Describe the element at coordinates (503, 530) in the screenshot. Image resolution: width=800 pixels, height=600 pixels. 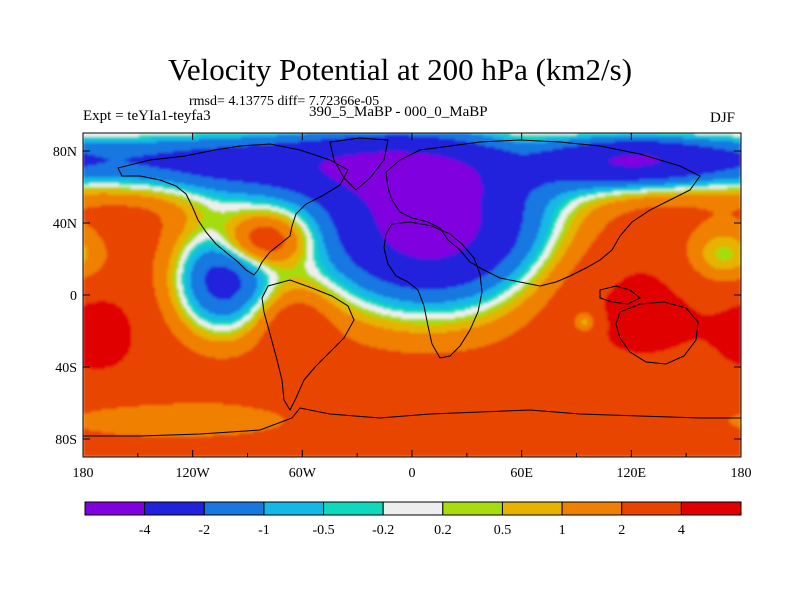
I see `colorbar-label: 0.5` at that location.